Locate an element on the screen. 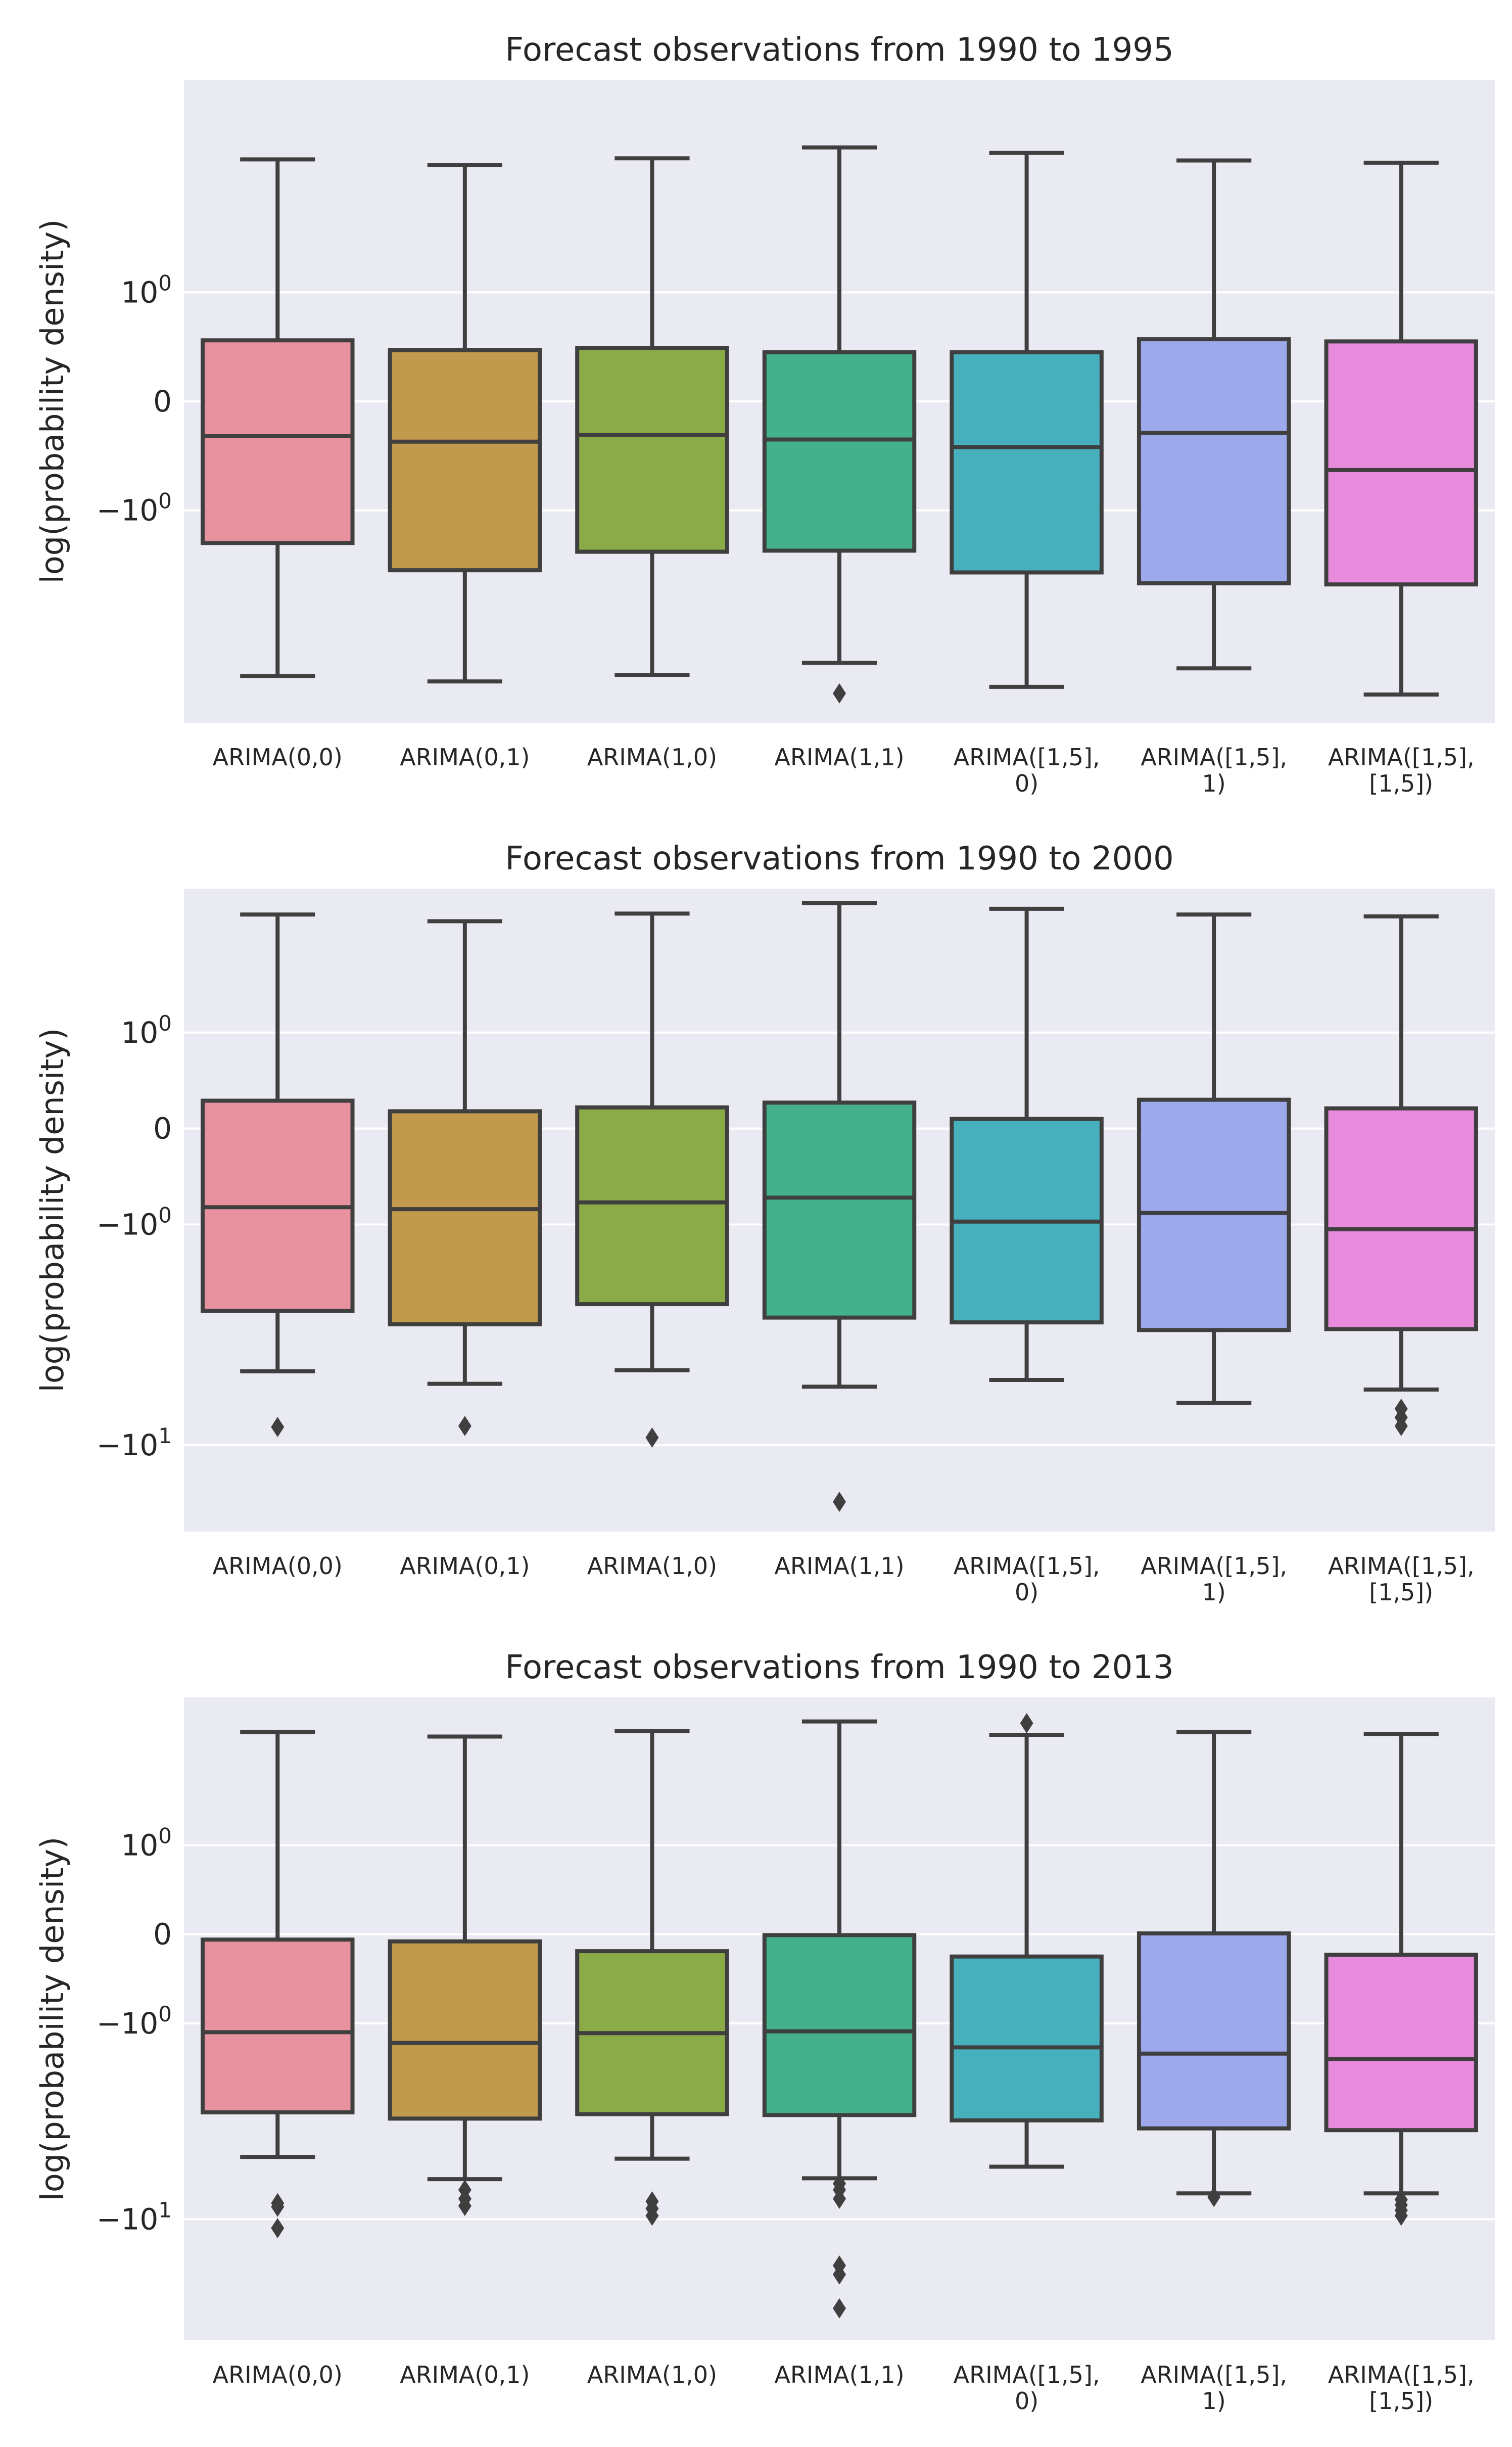 The image size is (1512, 2447). chart-title: Forecast observations from 1990 to 2000 is located at coordinates (839, 859).